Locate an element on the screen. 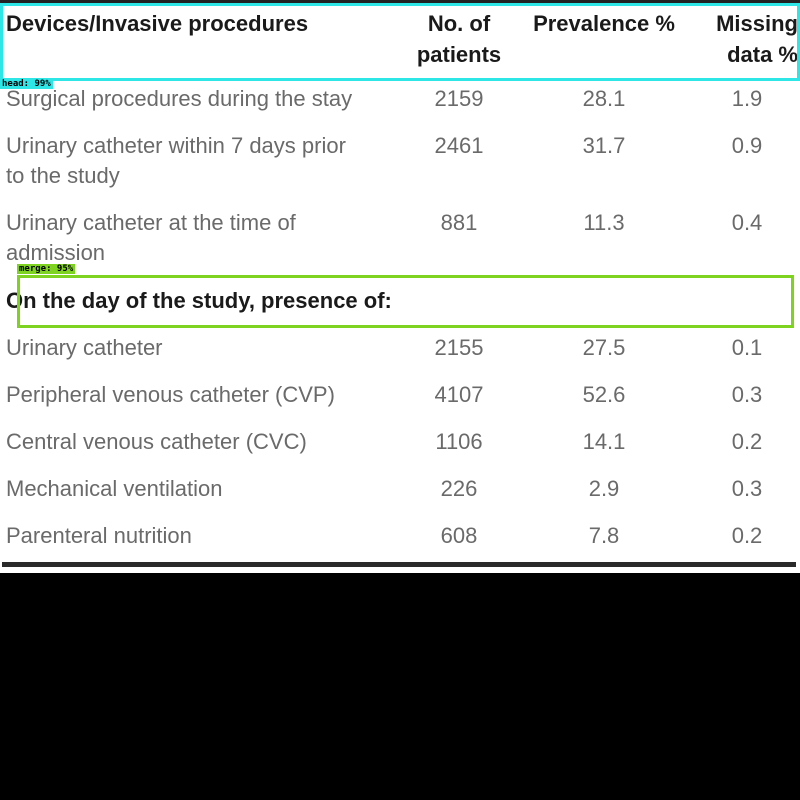 This screenshot has height=800, width=800. row-missing: 1.9 is located at coordinates (747, 98).